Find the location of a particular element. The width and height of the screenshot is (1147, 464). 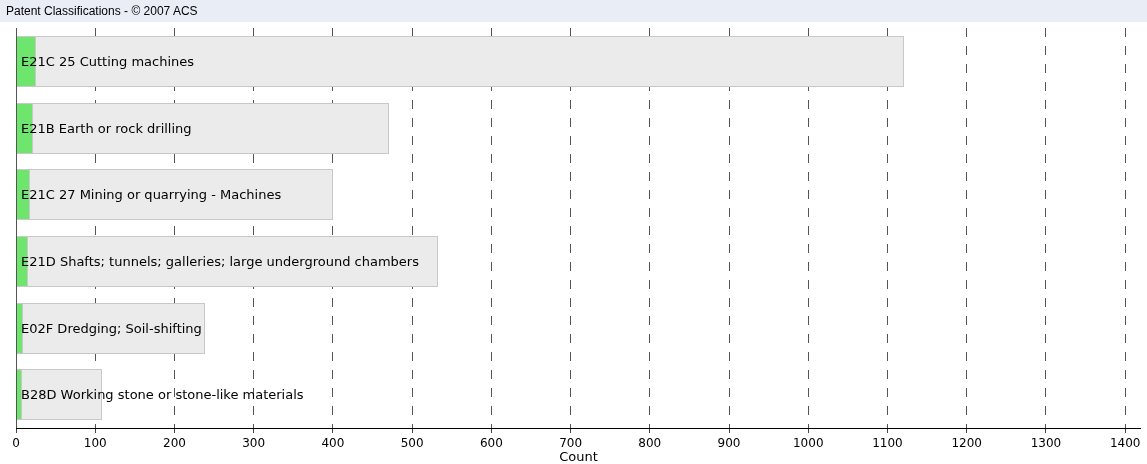

x-tick-label: 100 is located at coordinates (95, 443).